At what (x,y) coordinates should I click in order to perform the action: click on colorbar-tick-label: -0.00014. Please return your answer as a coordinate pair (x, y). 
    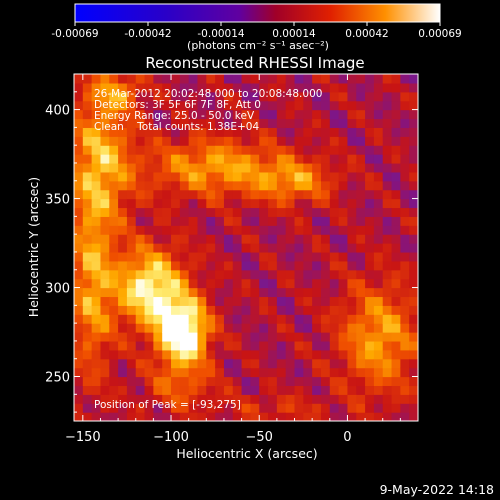
    Looking at the image, I should click on (221, 34).